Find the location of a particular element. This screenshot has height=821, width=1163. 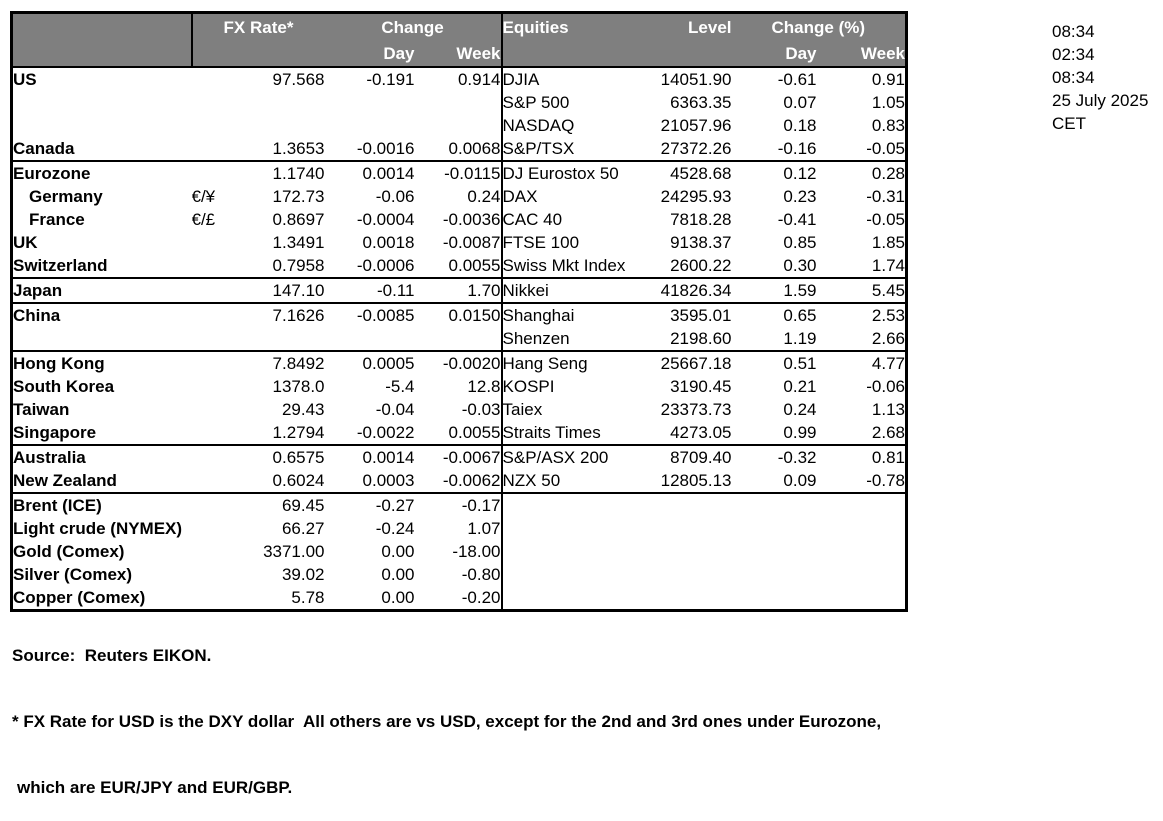

blank-header-cell is located at coordinates (258, 54).